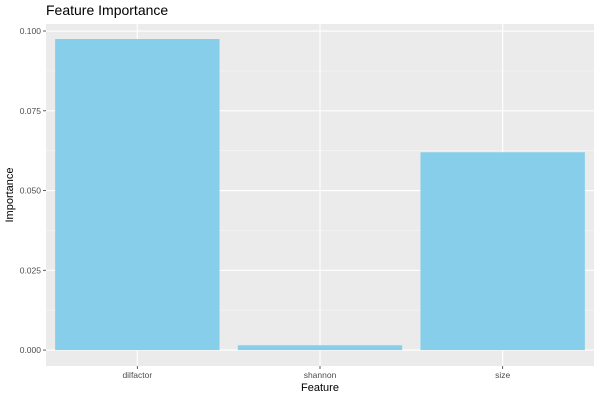 This screenshot has height=400, width=600. What do you see at coordinates (320, 348) in the screenshot?
I see `bar-shannon` at bounding box center [320, 348].